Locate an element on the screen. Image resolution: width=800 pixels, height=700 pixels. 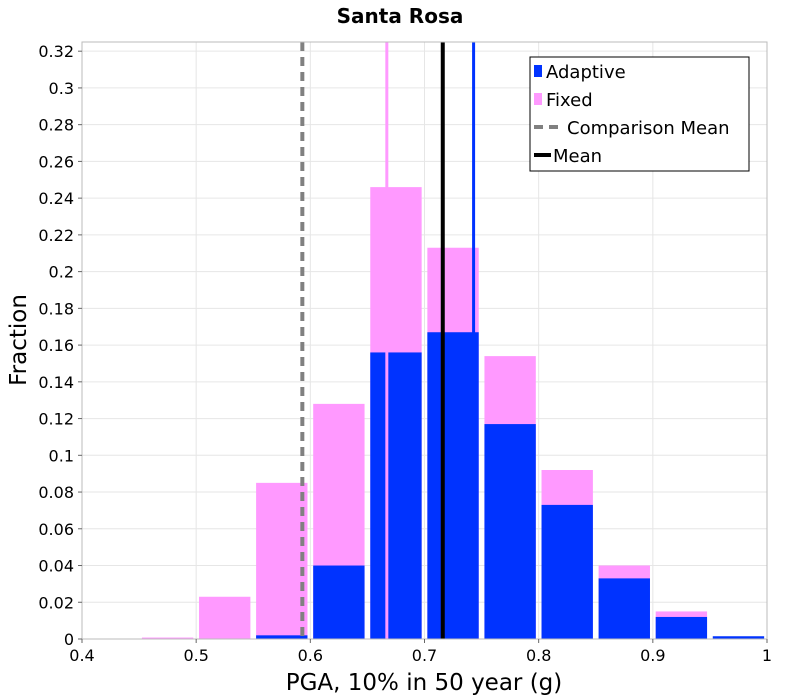
y-tick-label: 0.1 is located at coordinates (61, 455).